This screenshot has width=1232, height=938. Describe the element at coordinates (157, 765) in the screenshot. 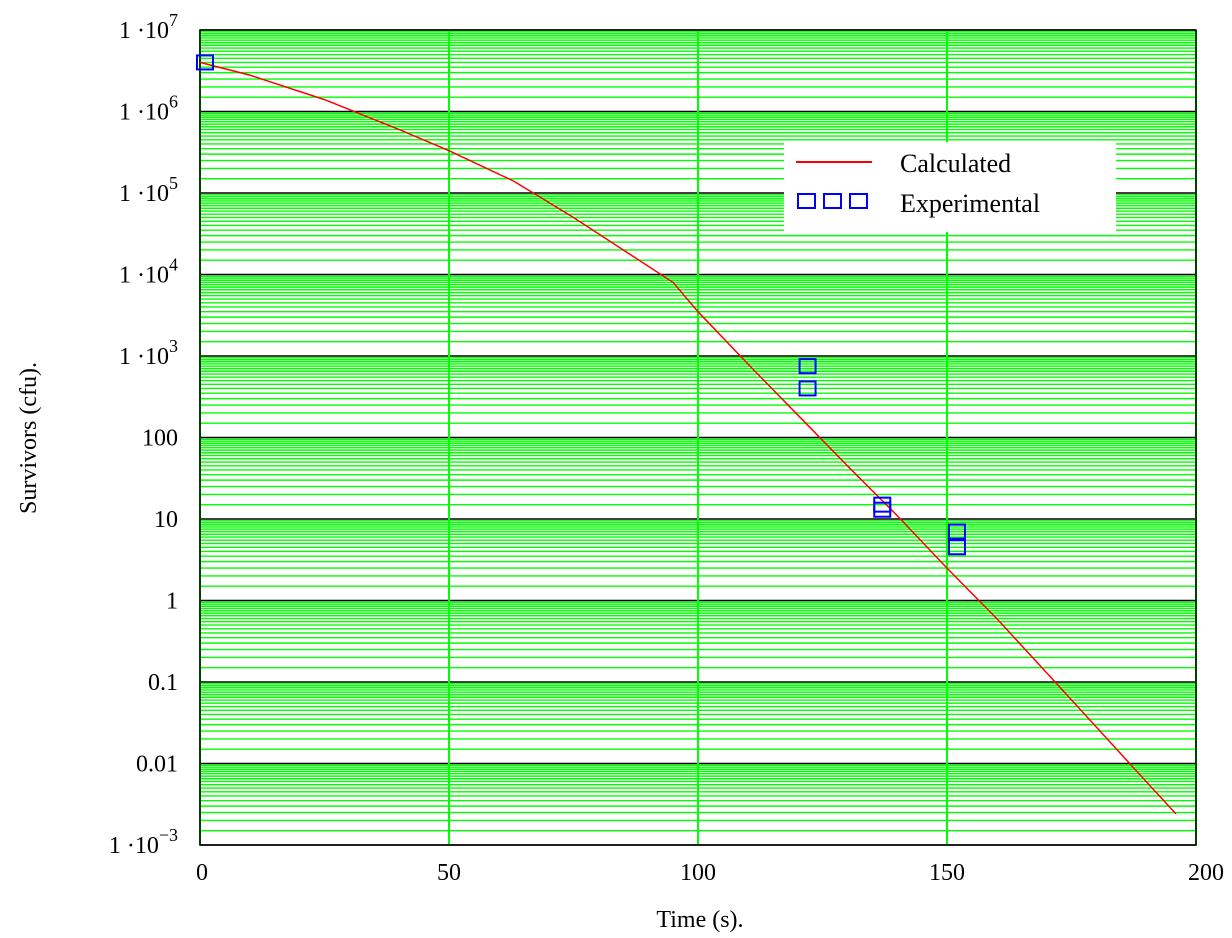

I see `y-tick-label: 0.01` at that location.